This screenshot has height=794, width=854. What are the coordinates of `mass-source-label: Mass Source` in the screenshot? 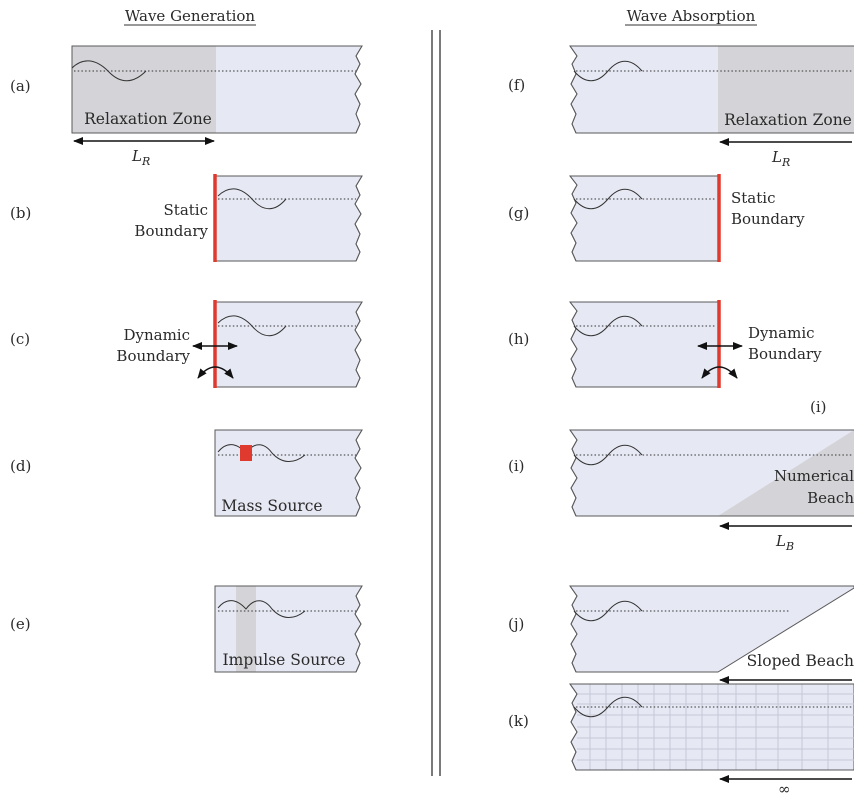 It's located at (271, 506).